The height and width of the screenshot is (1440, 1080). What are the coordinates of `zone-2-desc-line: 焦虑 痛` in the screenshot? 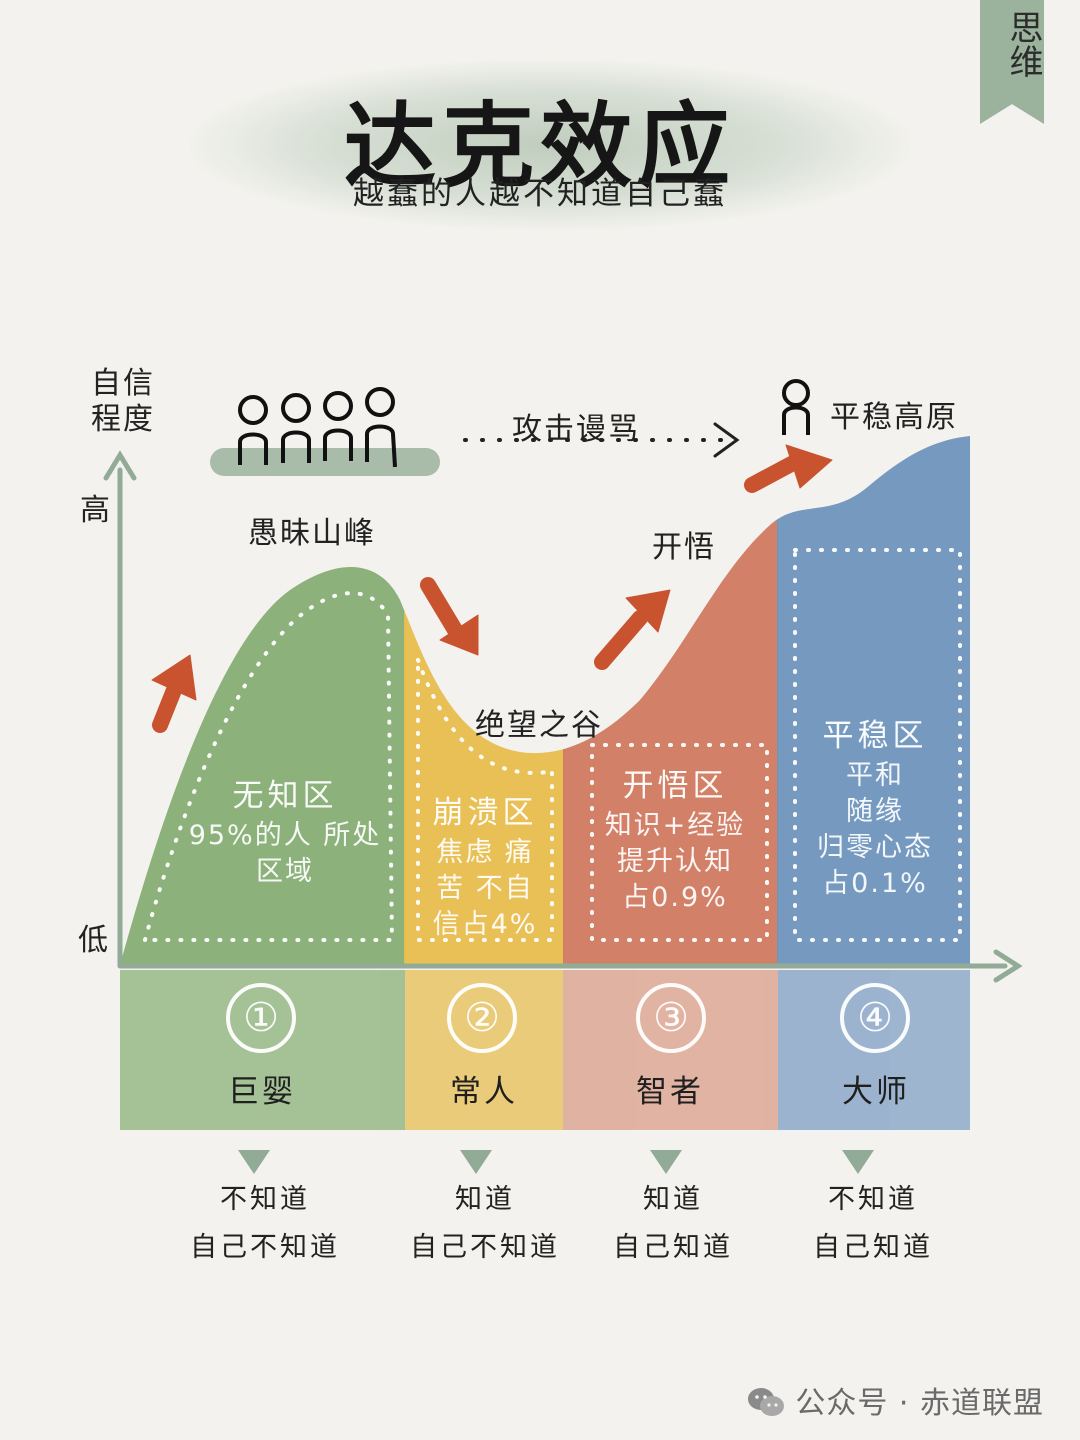 It's located at (485, 852).